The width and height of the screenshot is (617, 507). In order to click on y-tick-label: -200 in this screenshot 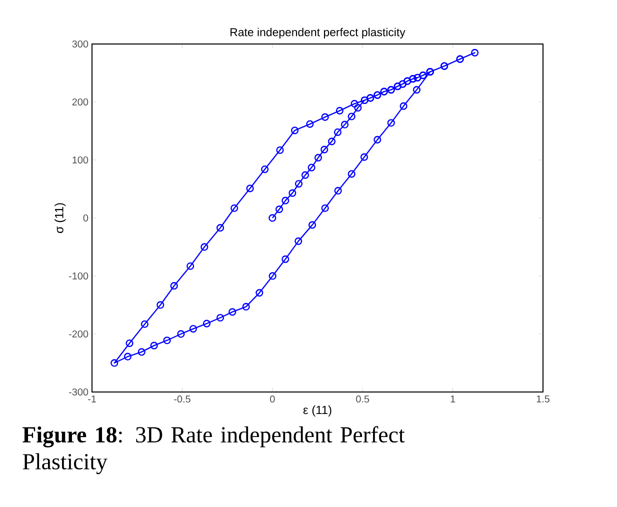, I will do `click(78, 334)`.